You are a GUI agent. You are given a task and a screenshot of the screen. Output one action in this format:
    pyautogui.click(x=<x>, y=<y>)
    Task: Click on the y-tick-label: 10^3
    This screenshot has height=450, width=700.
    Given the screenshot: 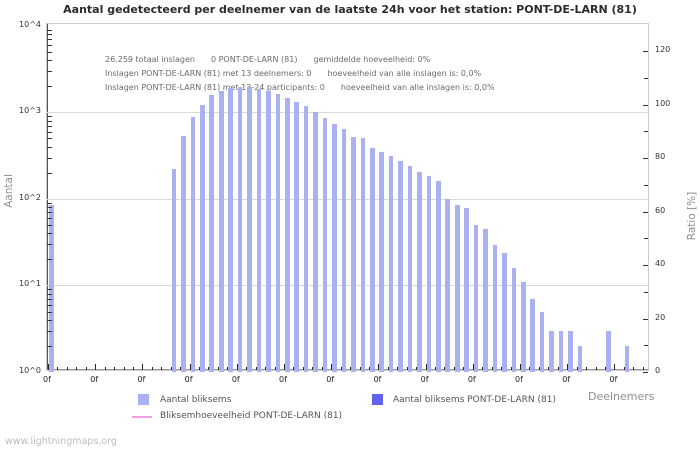 What is the action you would take?
    pyautogui.click(x=30, y=111)
    